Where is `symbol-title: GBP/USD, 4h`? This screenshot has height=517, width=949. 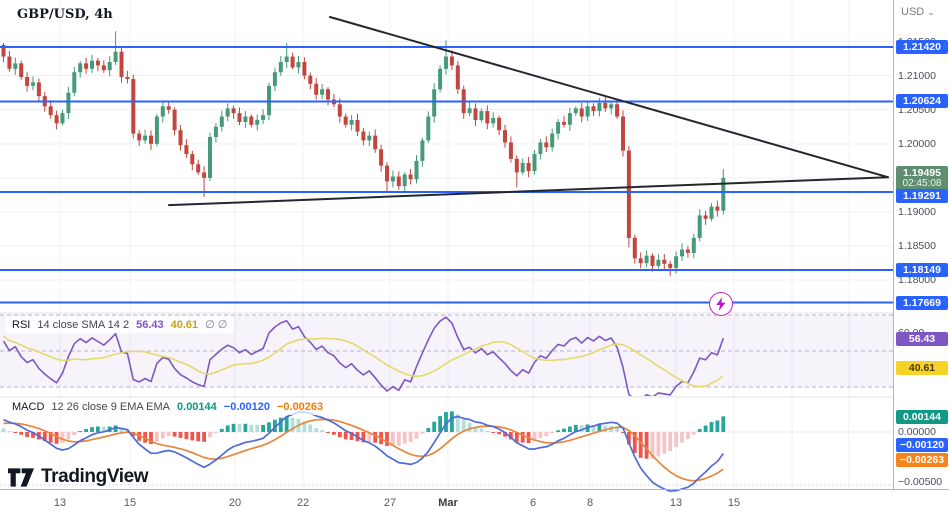
symbol-title: GBP/USD, 4h is located at coordinates (65, 14).